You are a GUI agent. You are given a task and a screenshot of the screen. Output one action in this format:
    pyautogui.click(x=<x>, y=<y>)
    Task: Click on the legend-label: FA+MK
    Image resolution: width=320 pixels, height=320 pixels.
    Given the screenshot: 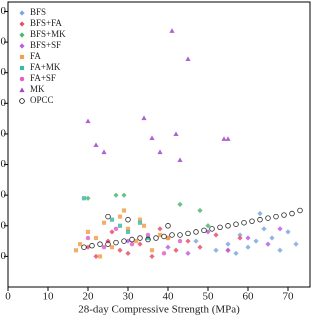 What is the action you would take?
    pyautogui.click(x=45, y=67)
    